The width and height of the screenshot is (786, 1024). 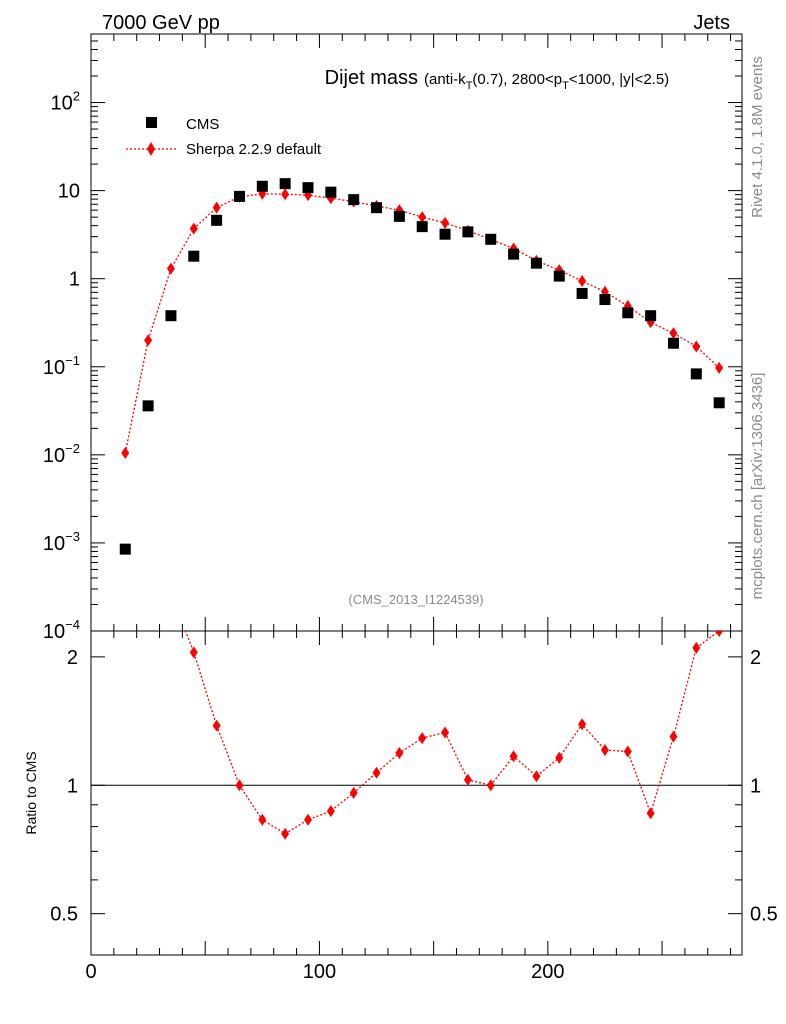 I want to click on ratio-ytick-label: 2, so click(x=72, y=658).